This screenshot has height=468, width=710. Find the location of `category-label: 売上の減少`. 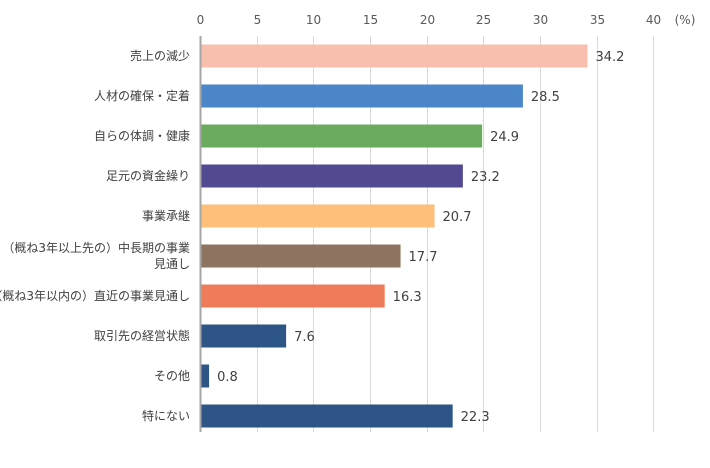

category-label: 売上の減少 is located at coordinates (160, 55).